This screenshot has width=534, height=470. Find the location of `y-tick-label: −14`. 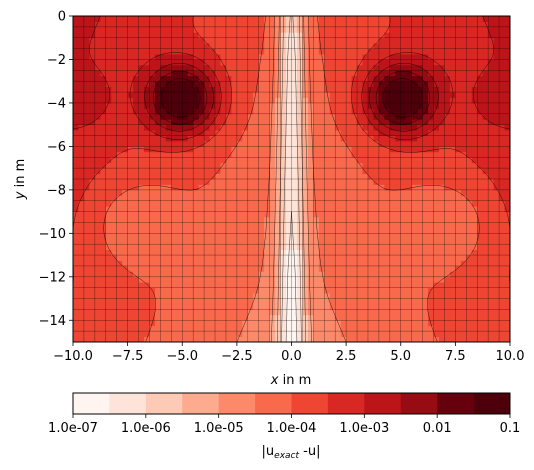

y-tick-label: −14 is located at coordinates (52, 321).